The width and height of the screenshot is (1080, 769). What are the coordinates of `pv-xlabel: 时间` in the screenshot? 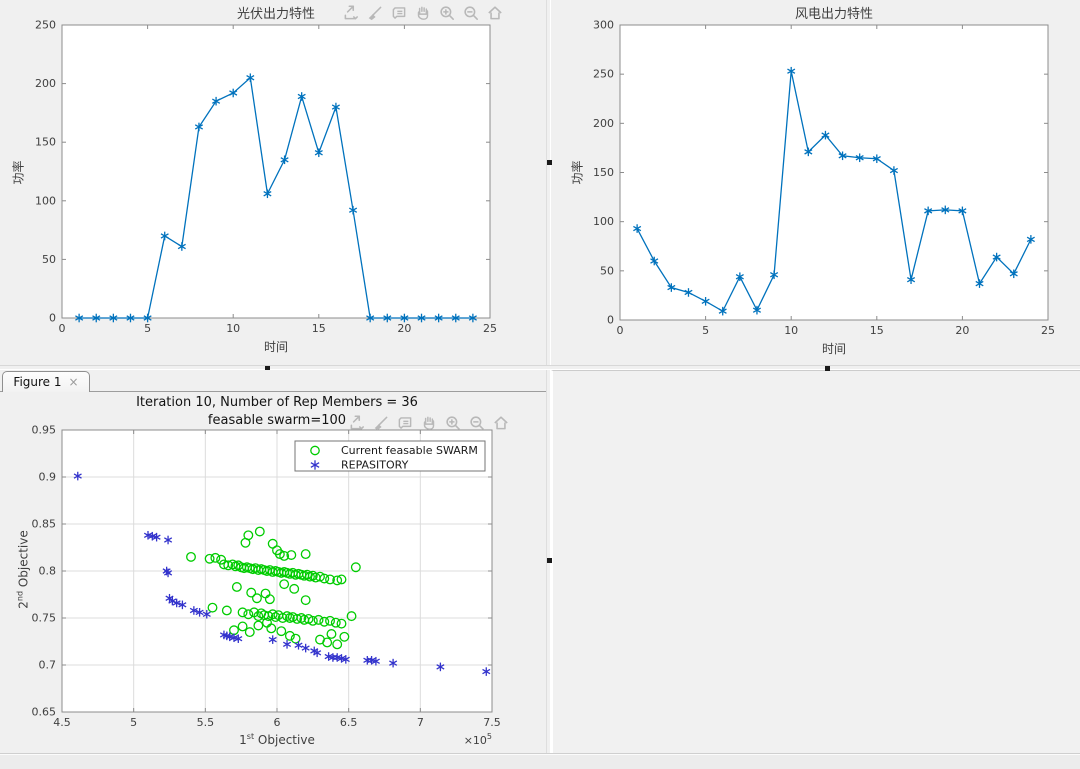 It's located at (275, 347).